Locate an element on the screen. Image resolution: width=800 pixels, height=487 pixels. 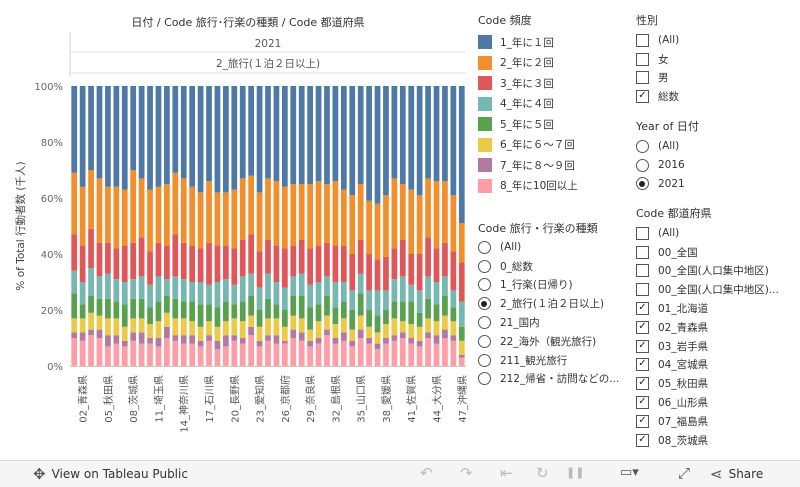
undo-icon: ↶ is located at coordinates (426, 473).